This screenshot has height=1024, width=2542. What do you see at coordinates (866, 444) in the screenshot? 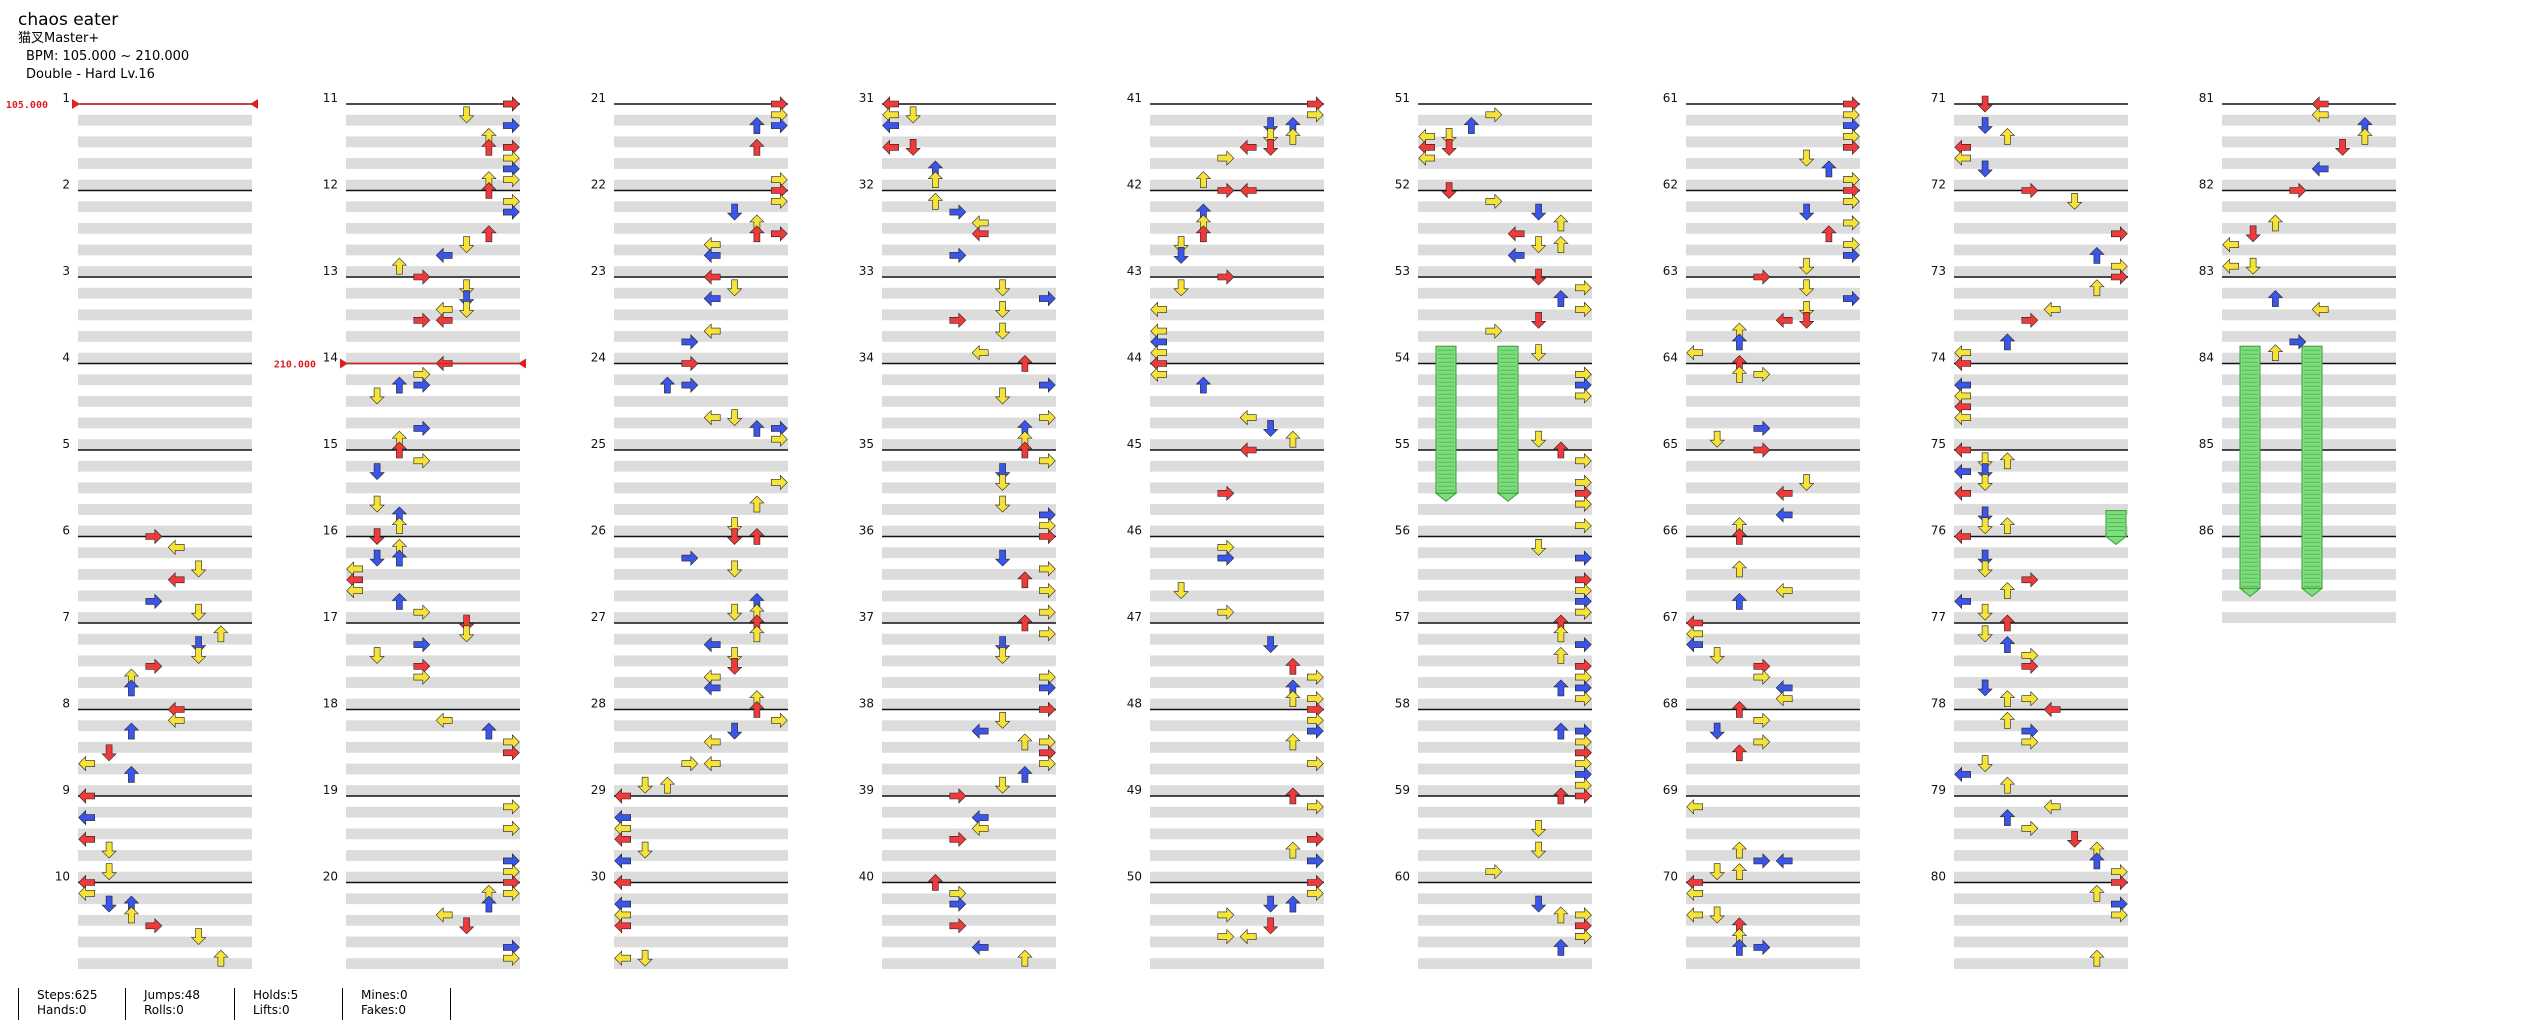
I see `measure-number: 35` at bounding box center [866, 444].